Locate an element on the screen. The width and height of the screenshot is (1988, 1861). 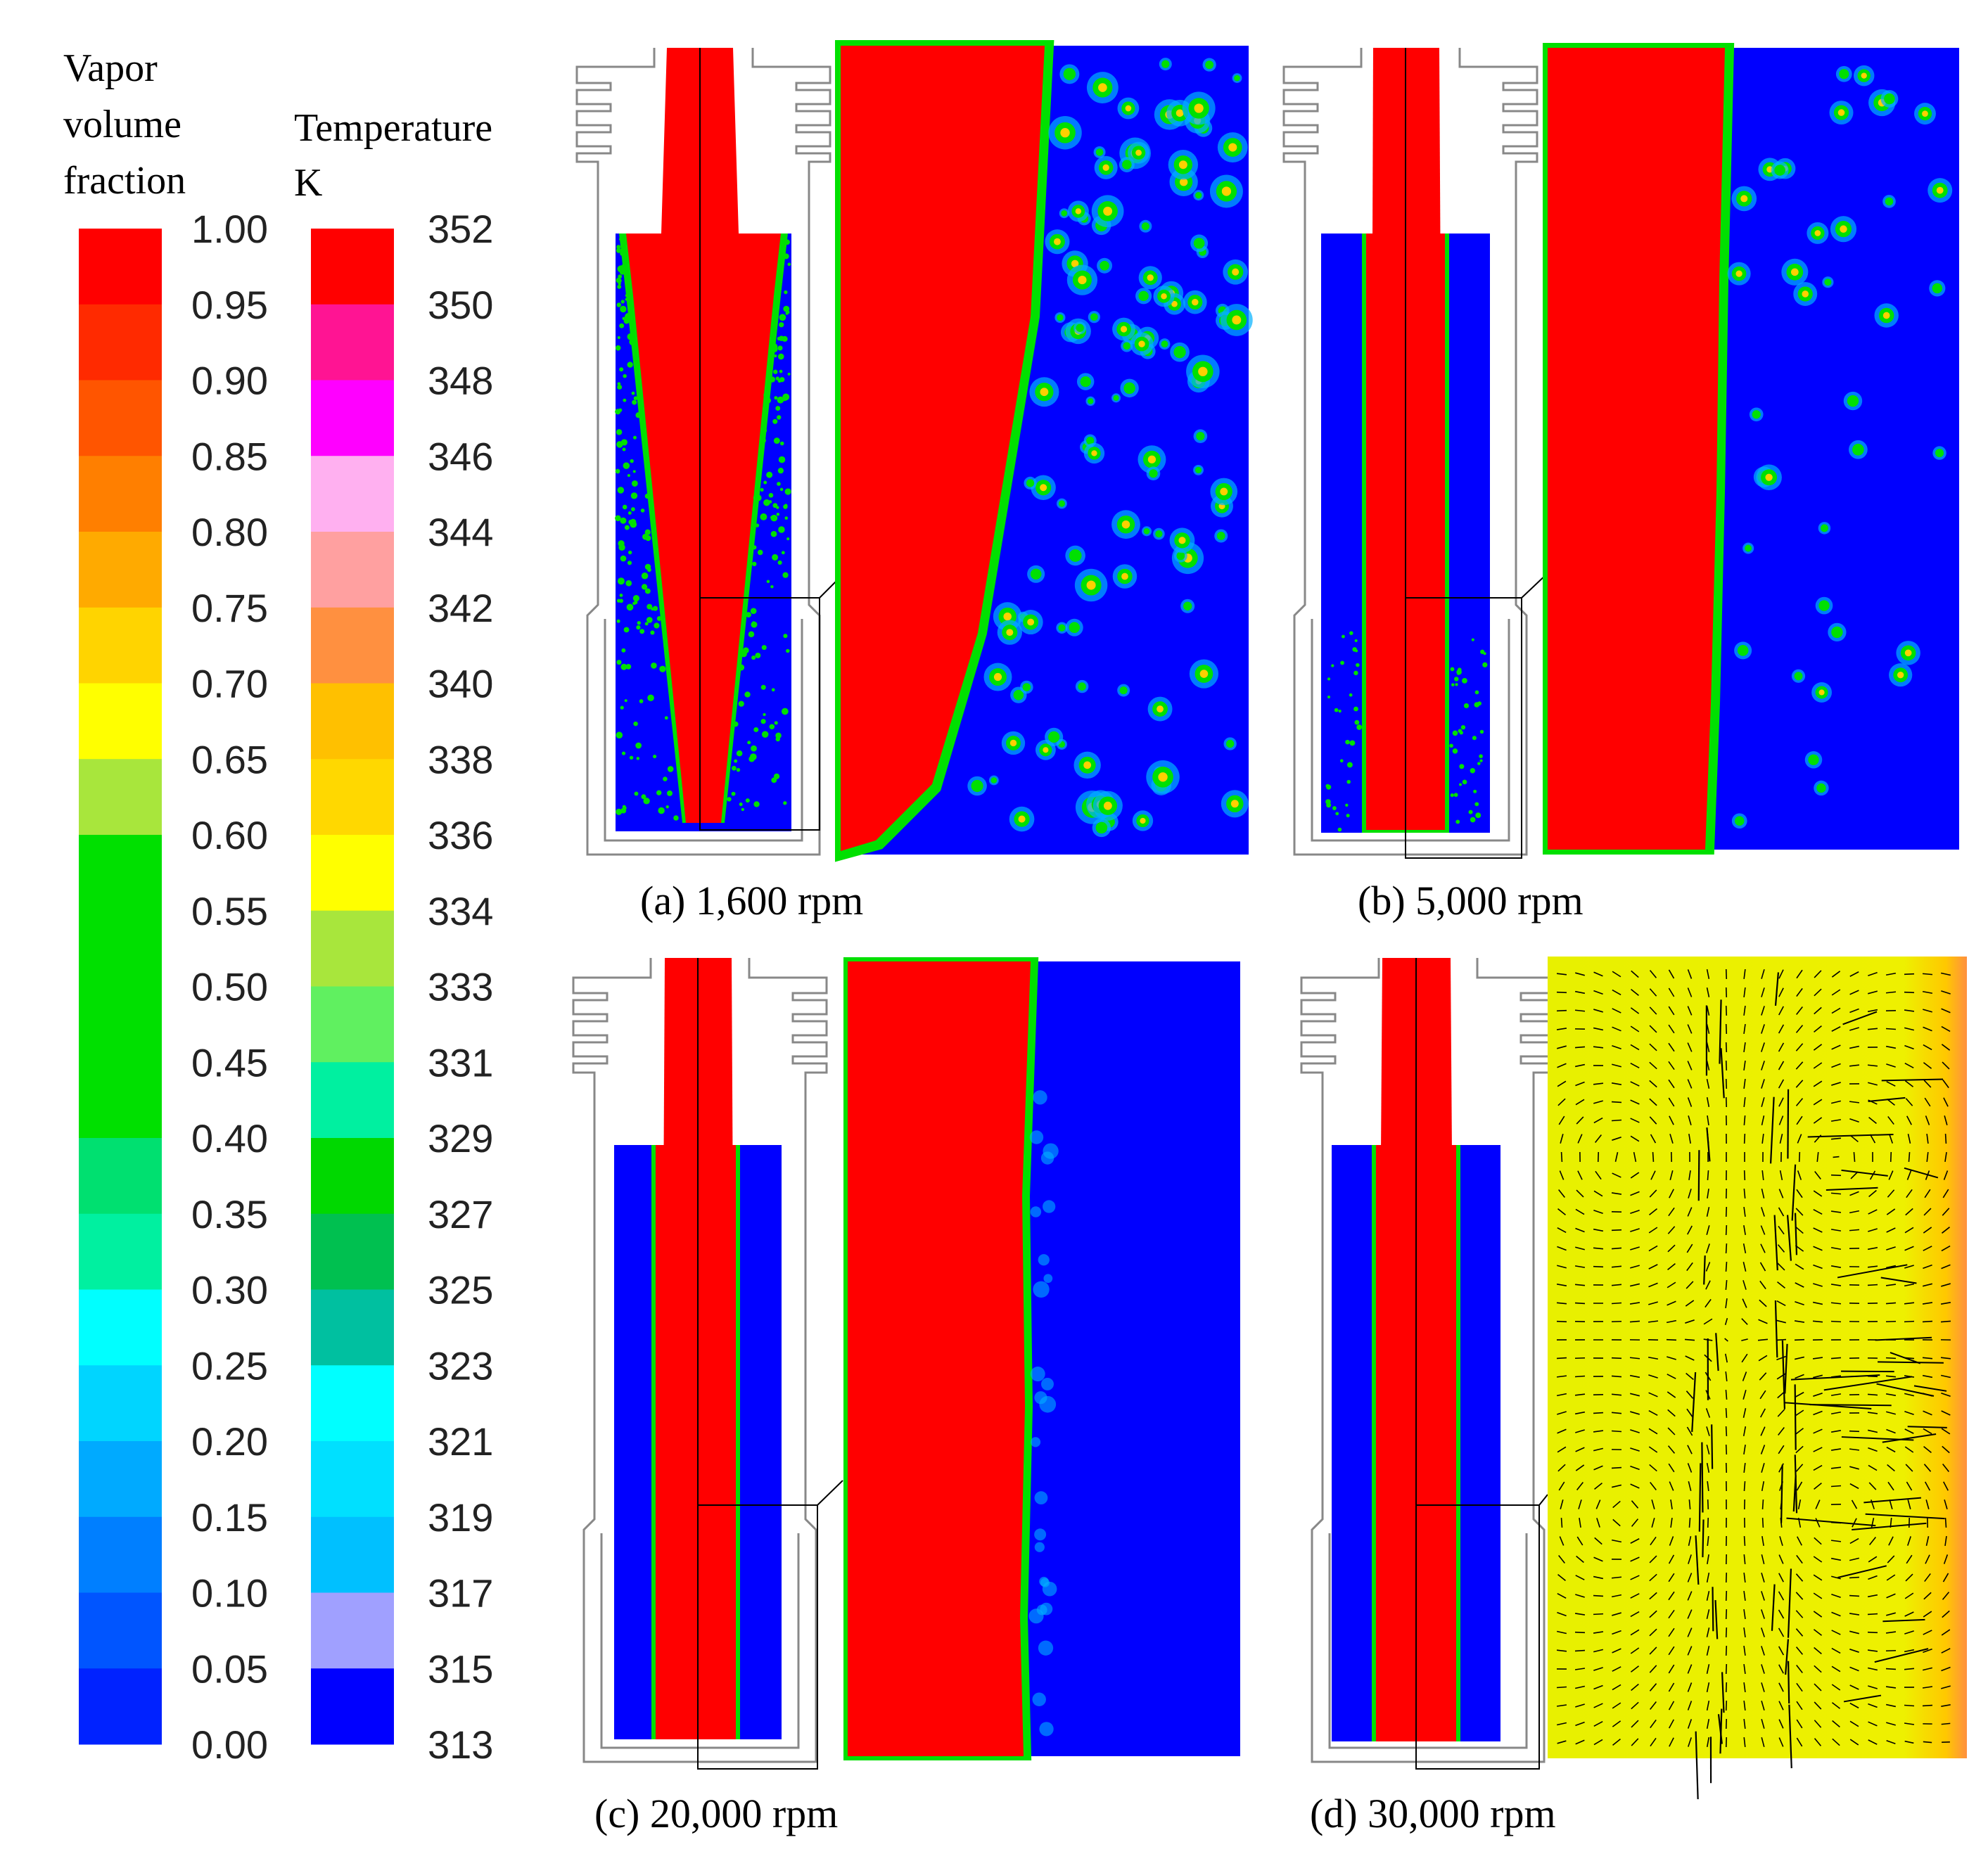
temperature-legend-label-9: 334 is located at coordinates (461, 911).